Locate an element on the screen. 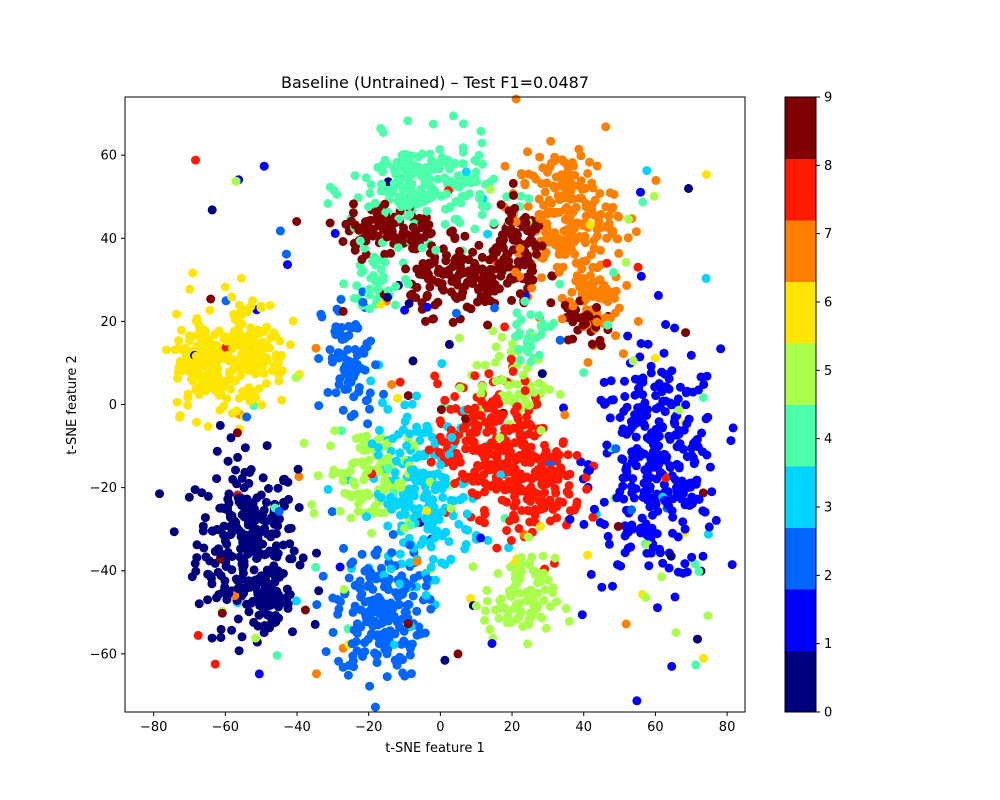  colorbar-tick-label: 3 is located at coordinates (828, 508).